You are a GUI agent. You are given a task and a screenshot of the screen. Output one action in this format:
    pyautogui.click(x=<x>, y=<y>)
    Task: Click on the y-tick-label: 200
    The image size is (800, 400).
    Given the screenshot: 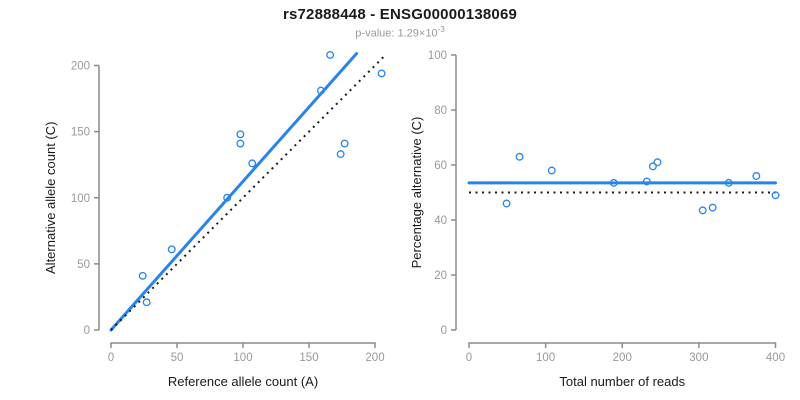 What is the action you would take?
    pyautogui.click(x=80, y=67)
    